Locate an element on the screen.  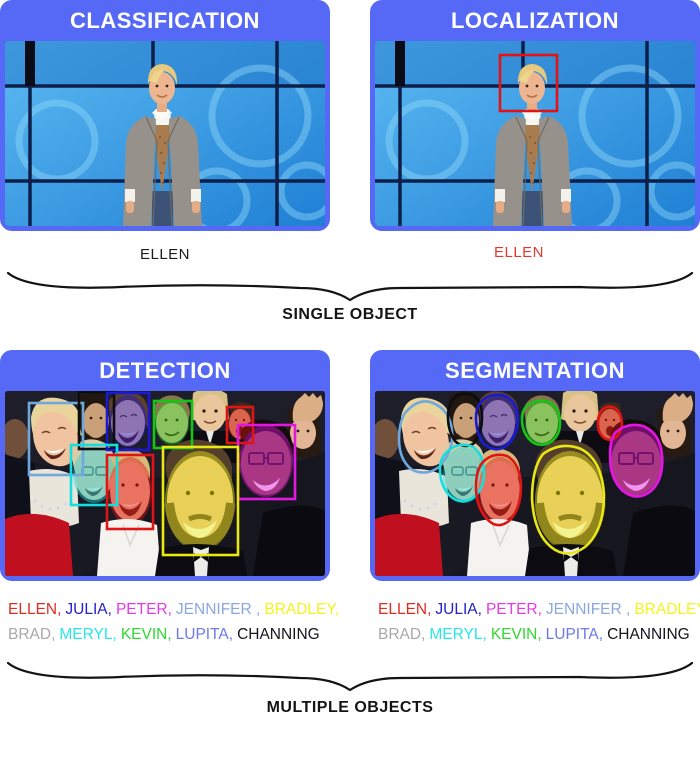
classification-card: CLASSIFICATION is located at coordinates (165, 115).